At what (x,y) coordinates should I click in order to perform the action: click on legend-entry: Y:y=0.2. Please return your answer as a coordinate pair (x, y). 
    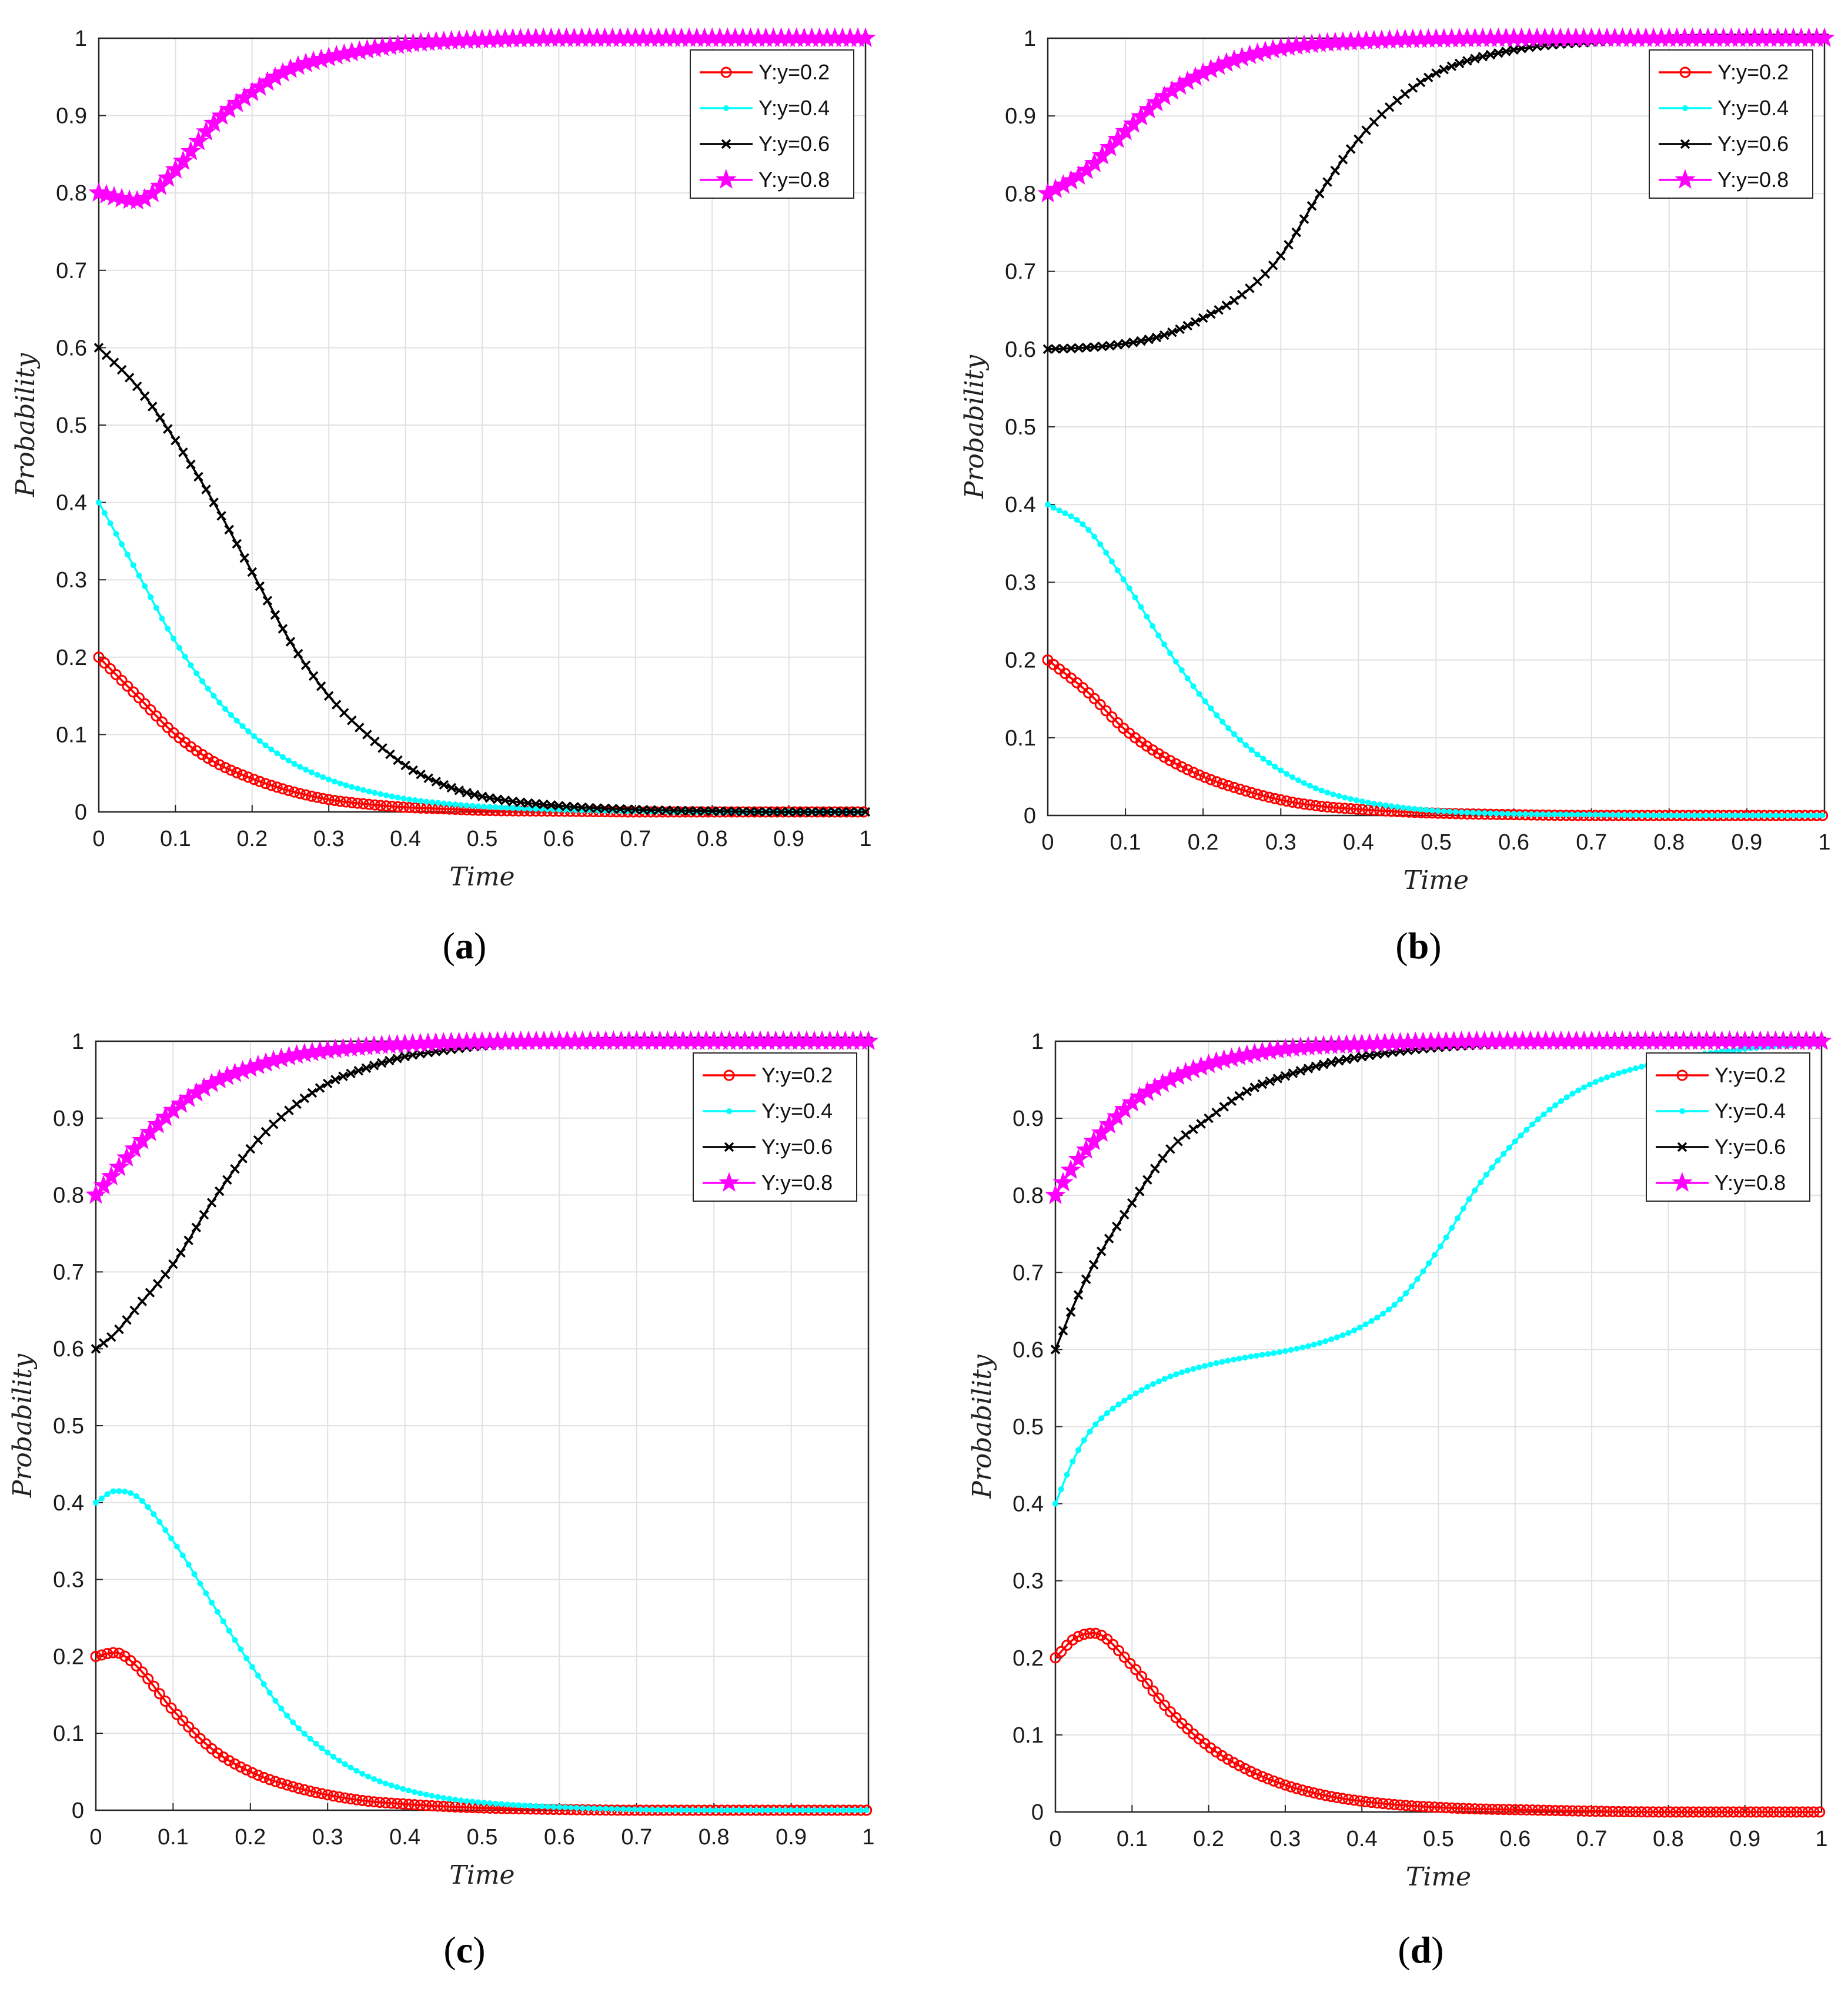
    Looking at the image, I should click on (1721, 1075).